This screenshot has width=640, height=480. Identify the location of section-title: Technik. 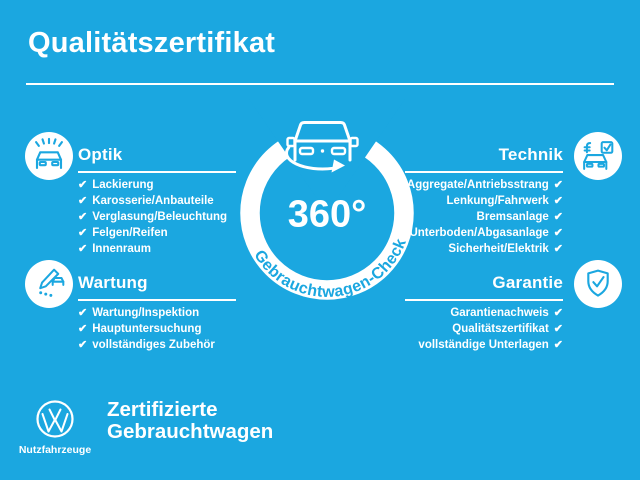
(530, 154).